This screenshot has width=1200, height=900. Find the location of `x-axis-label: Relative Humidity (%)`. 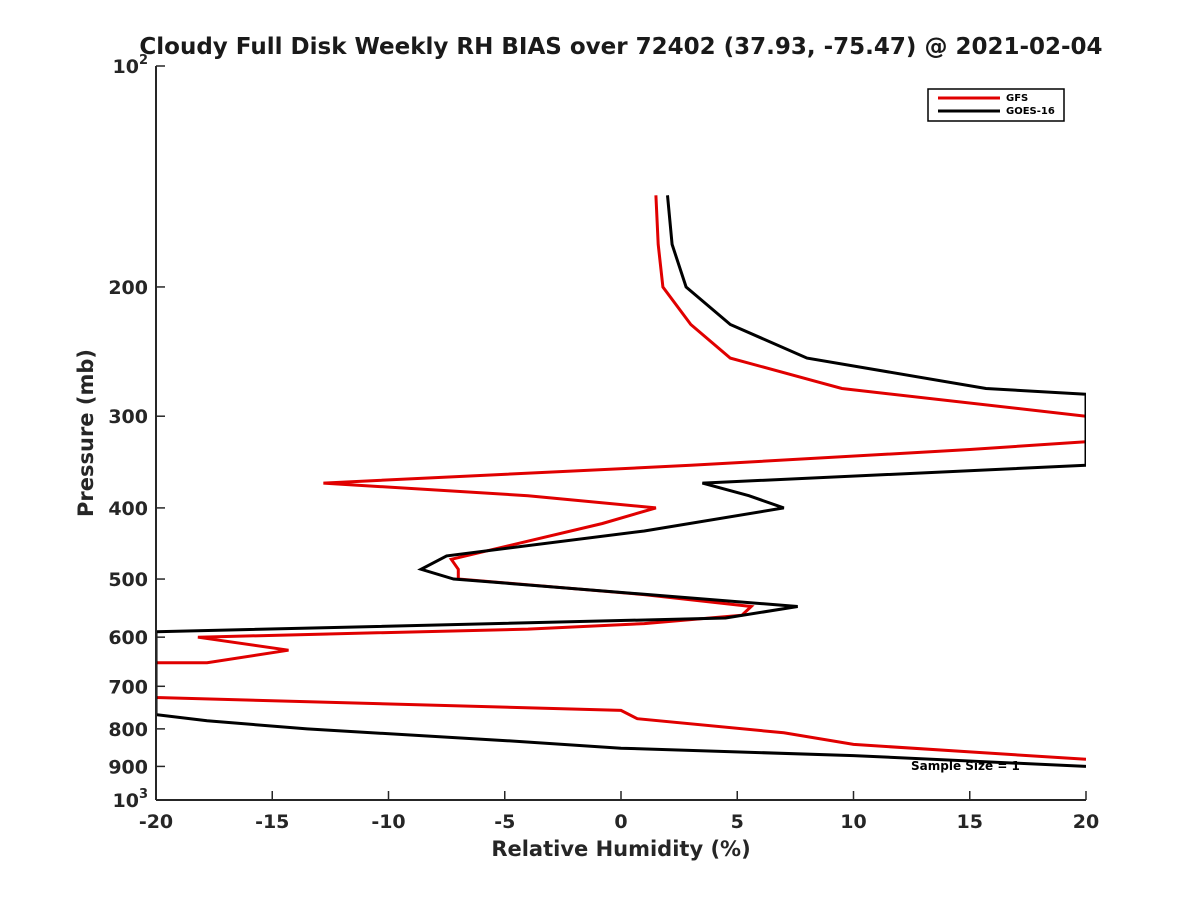

x-axis-label: Relative Humidity (%) is located at coordinates (620, 849).